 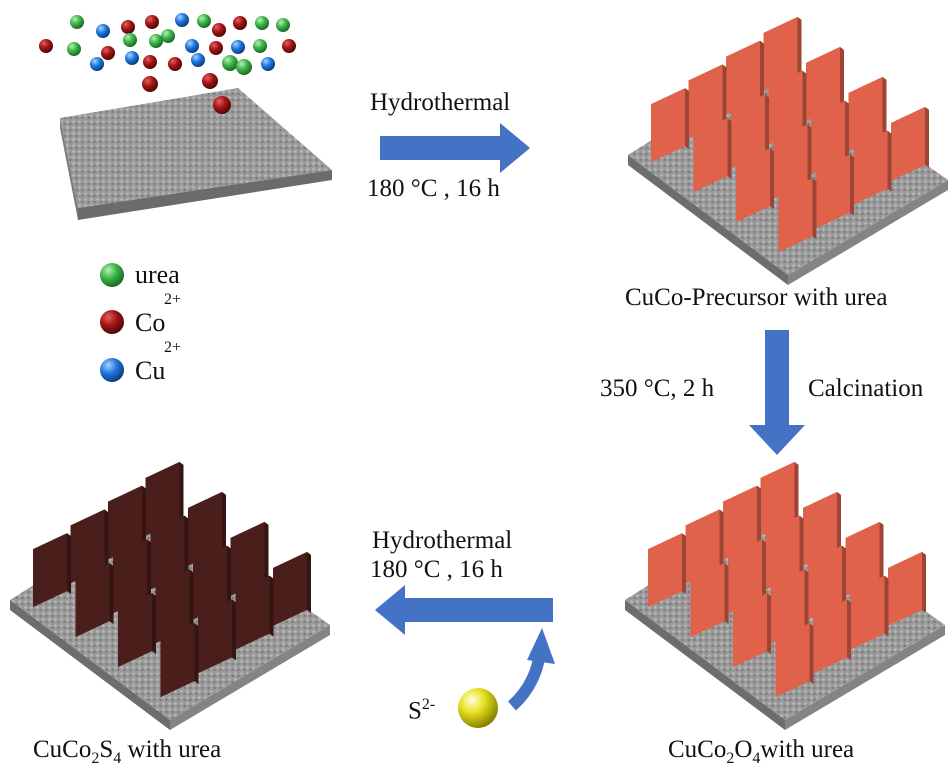 I want to click on legend-urea-label: urea, so click(x=157, y=274).